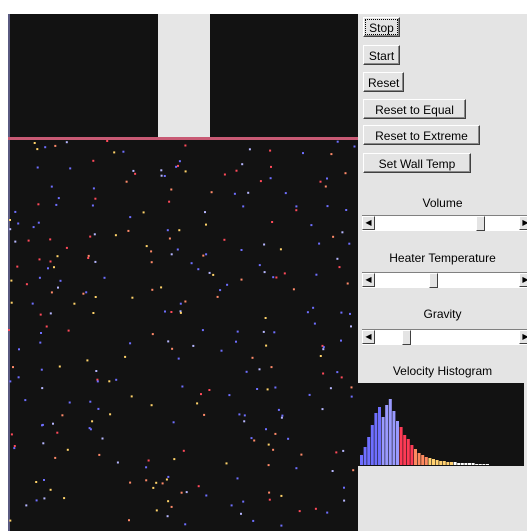 Image resolution: width=527 pixels, height=531 pixels. I want to click on heater-slider-thumb, so click(433, 280).